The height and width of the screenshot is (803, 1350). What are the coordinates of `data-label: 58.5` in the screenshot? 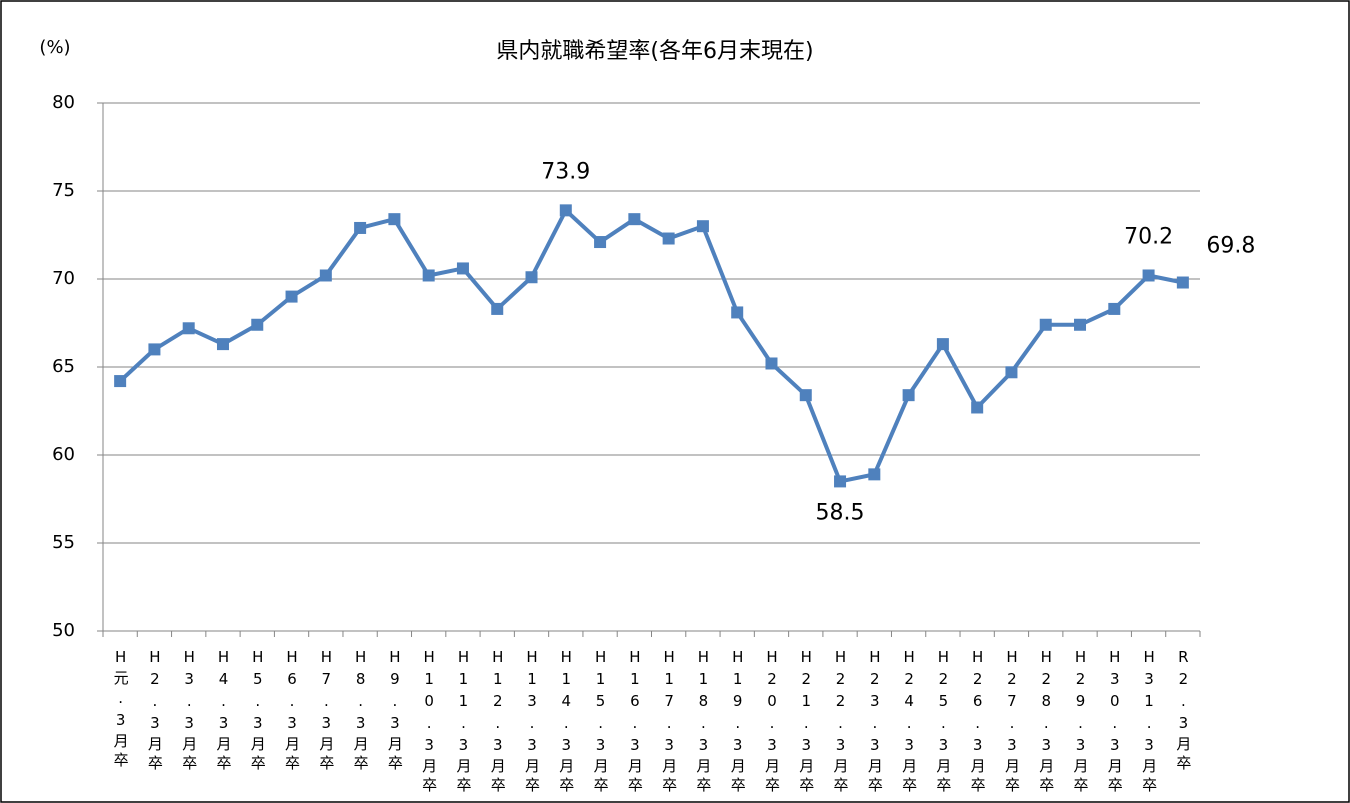 It's located at (840, 512).